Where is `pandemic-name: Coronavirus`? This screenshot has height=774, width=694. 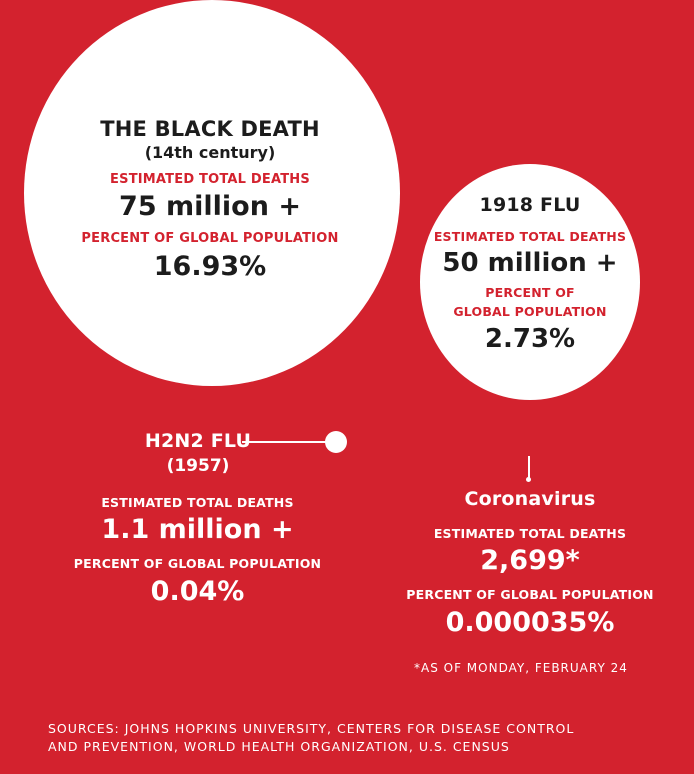 pandemic-name: Coronavirus is located at coordinates (530, 499).